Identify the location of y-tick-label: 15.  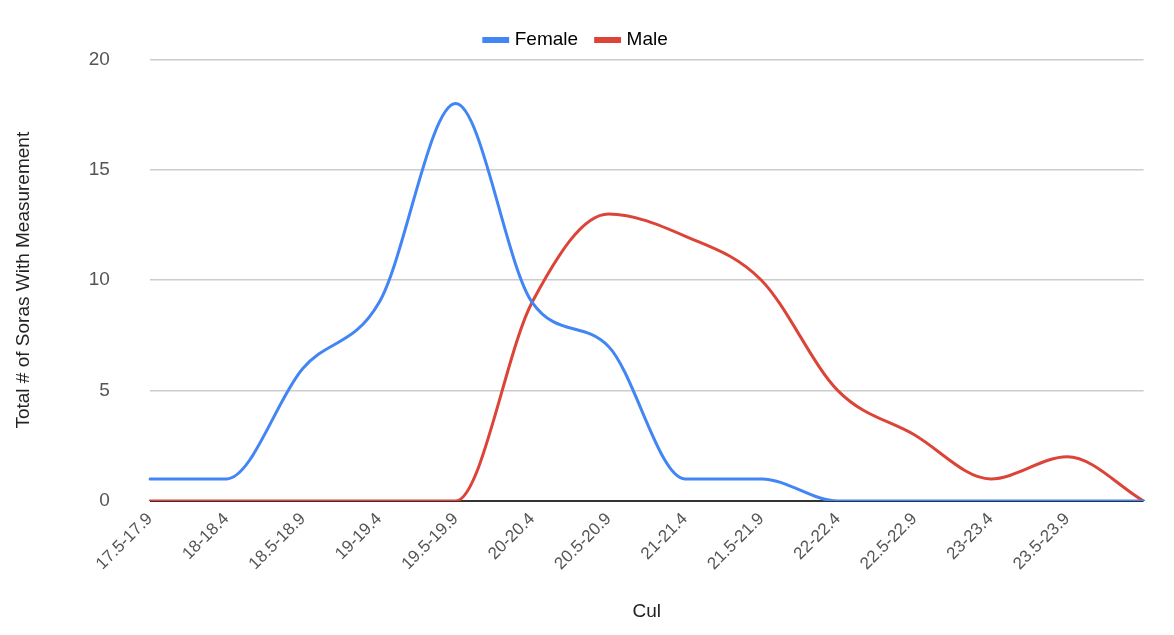
(99, 169).